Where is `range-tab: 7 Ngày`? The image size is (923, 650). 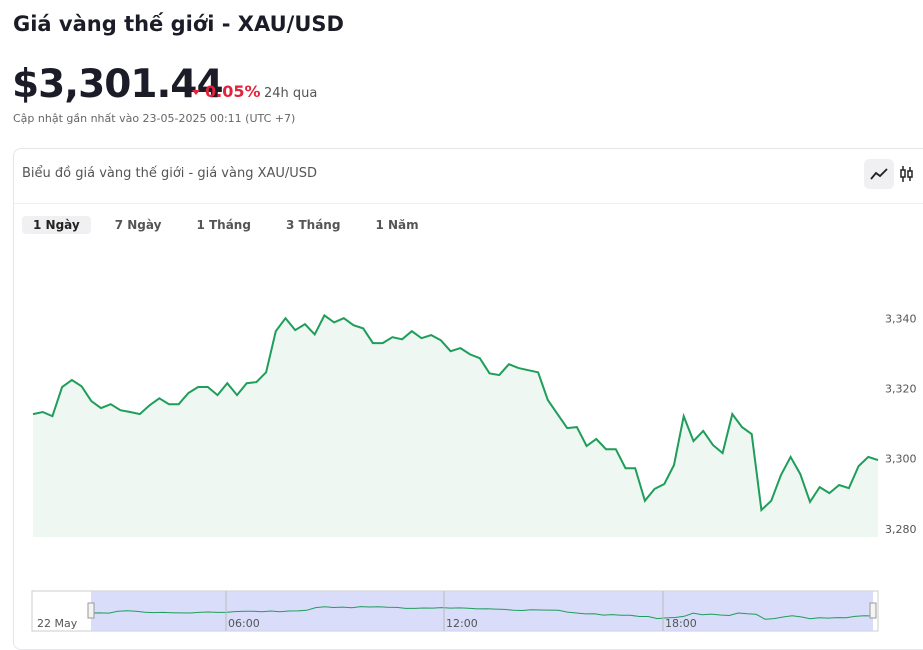
range-tab: 7 Ngày is located at coordinates (138, 225).